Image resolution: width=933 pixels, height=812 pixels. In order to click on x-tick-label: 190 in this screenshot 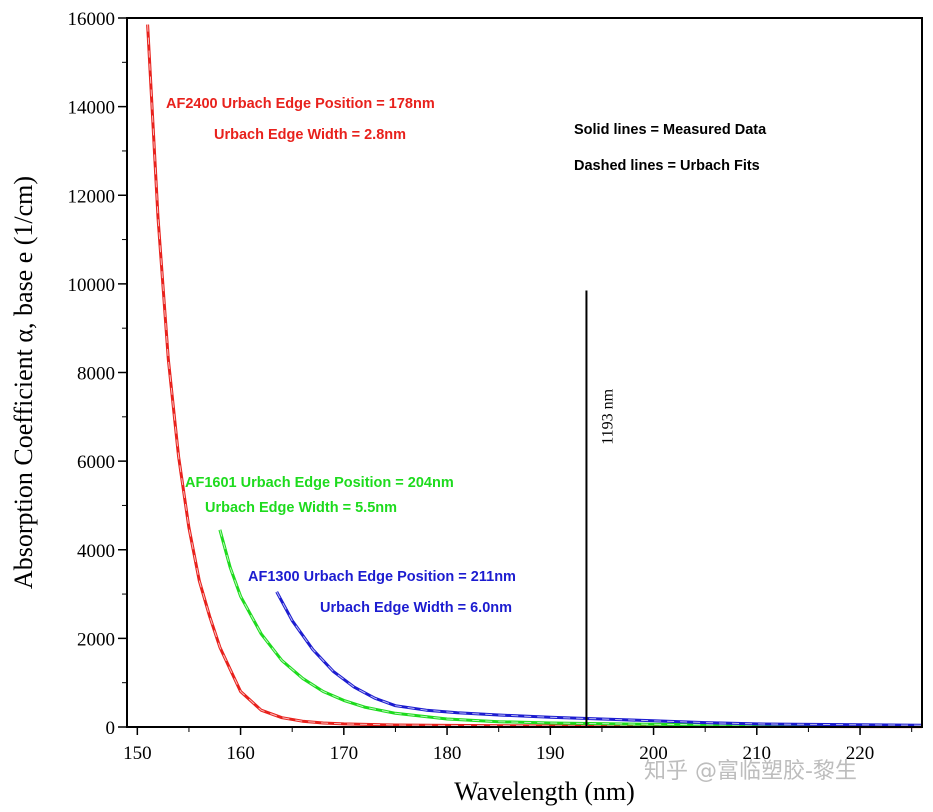, I will do `click(550, 753)`.